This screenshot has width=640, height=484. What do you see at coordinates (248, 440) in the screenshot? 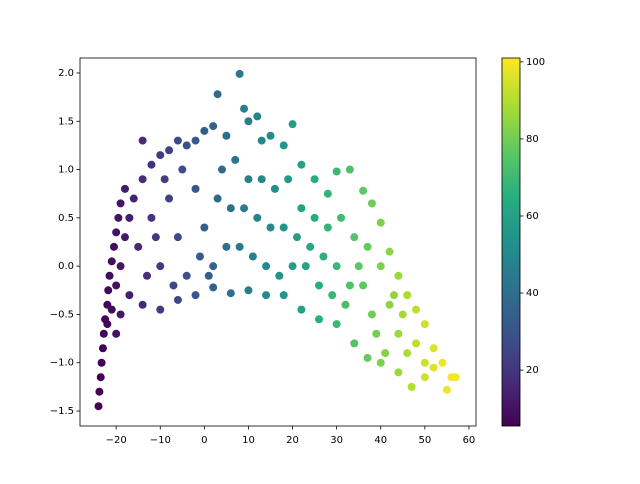
I see `x-tick-label: 10` at bounding box center [248, 440].